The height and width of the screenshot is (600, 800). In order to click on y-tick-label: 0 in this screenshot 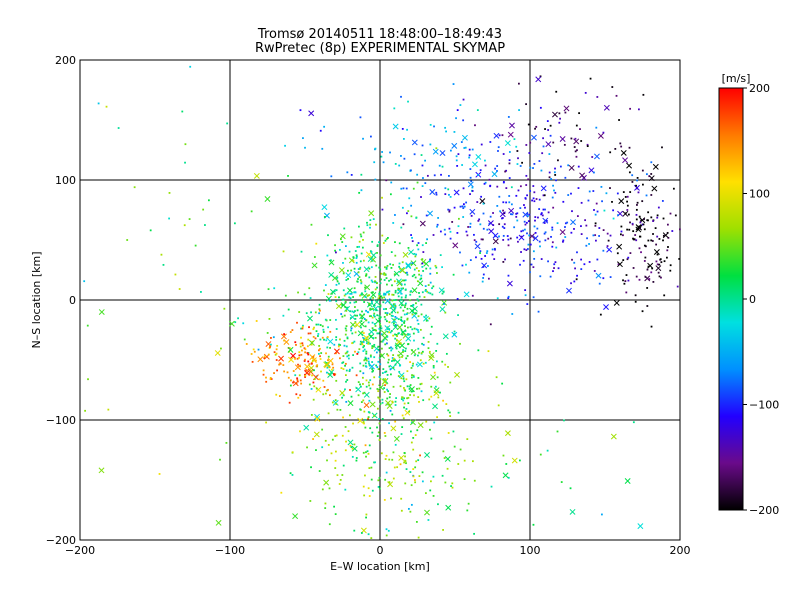, I will do `click(72, 300)`.